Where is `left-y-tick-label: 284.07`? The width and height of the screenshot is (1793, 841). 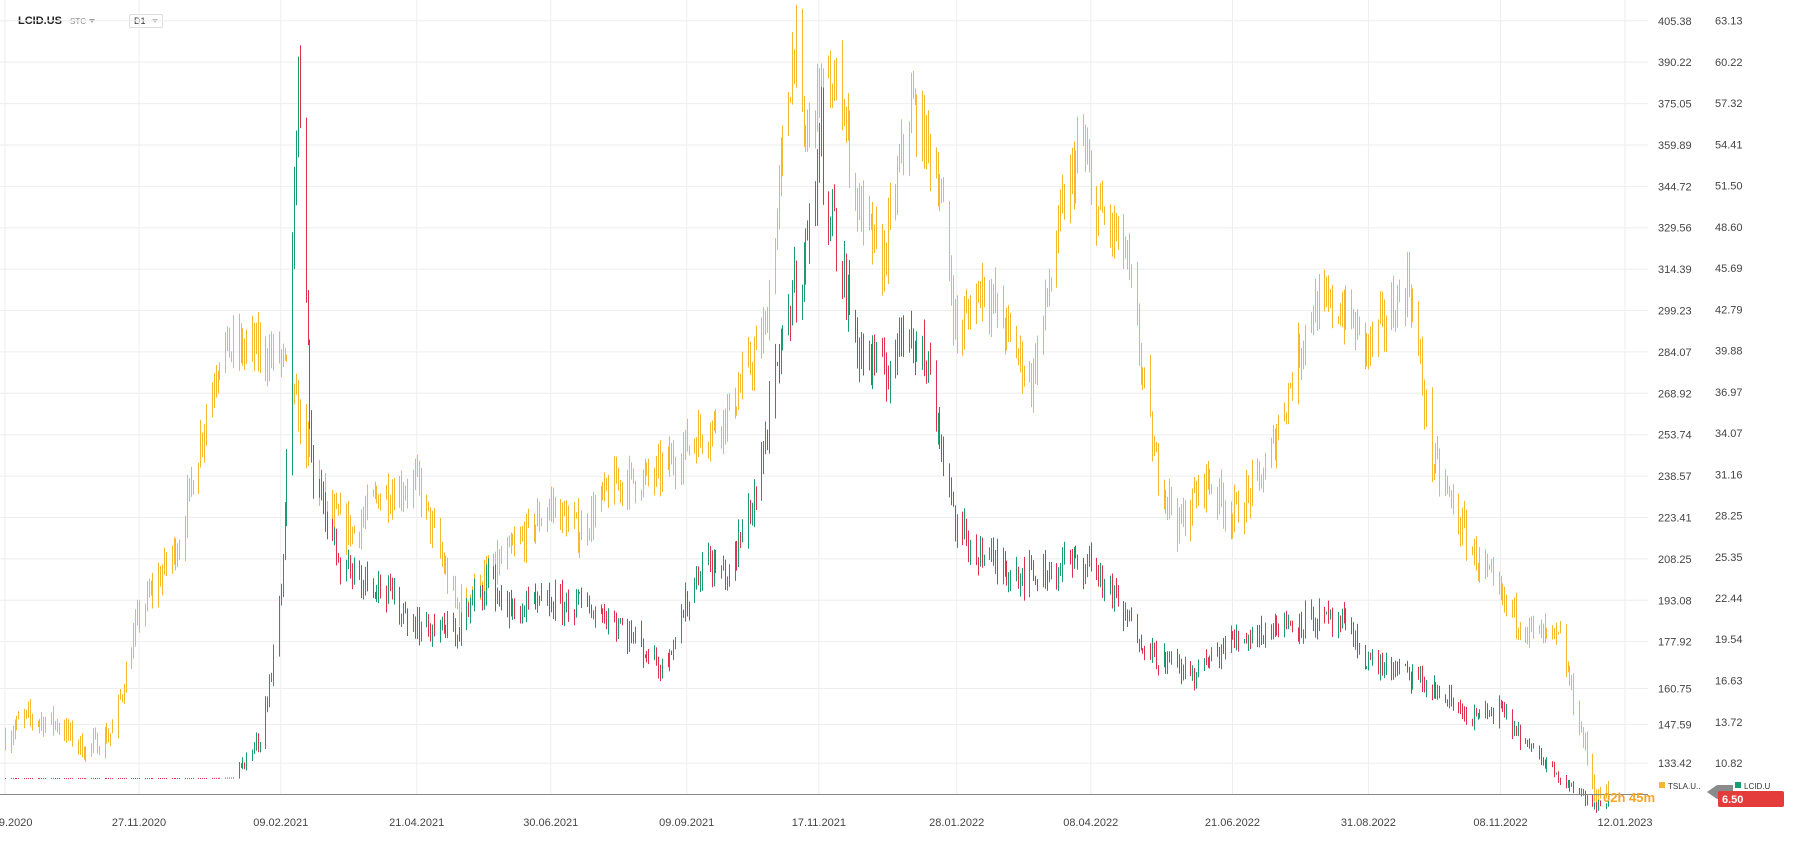
left-y-tick-label: 284.07 is located at coordinates (1675, 353).